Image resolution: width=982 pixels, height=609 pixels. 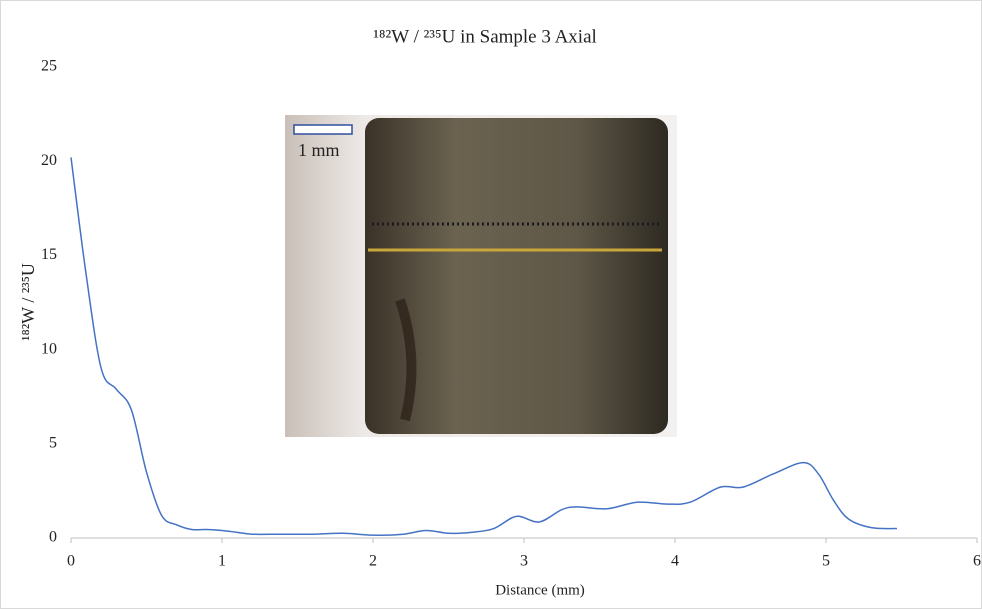 What do you see at coordinates (540, 590) in the screenshot?
I see `x-axis-label: Distance (mm)` at bounding box center [540, 590].